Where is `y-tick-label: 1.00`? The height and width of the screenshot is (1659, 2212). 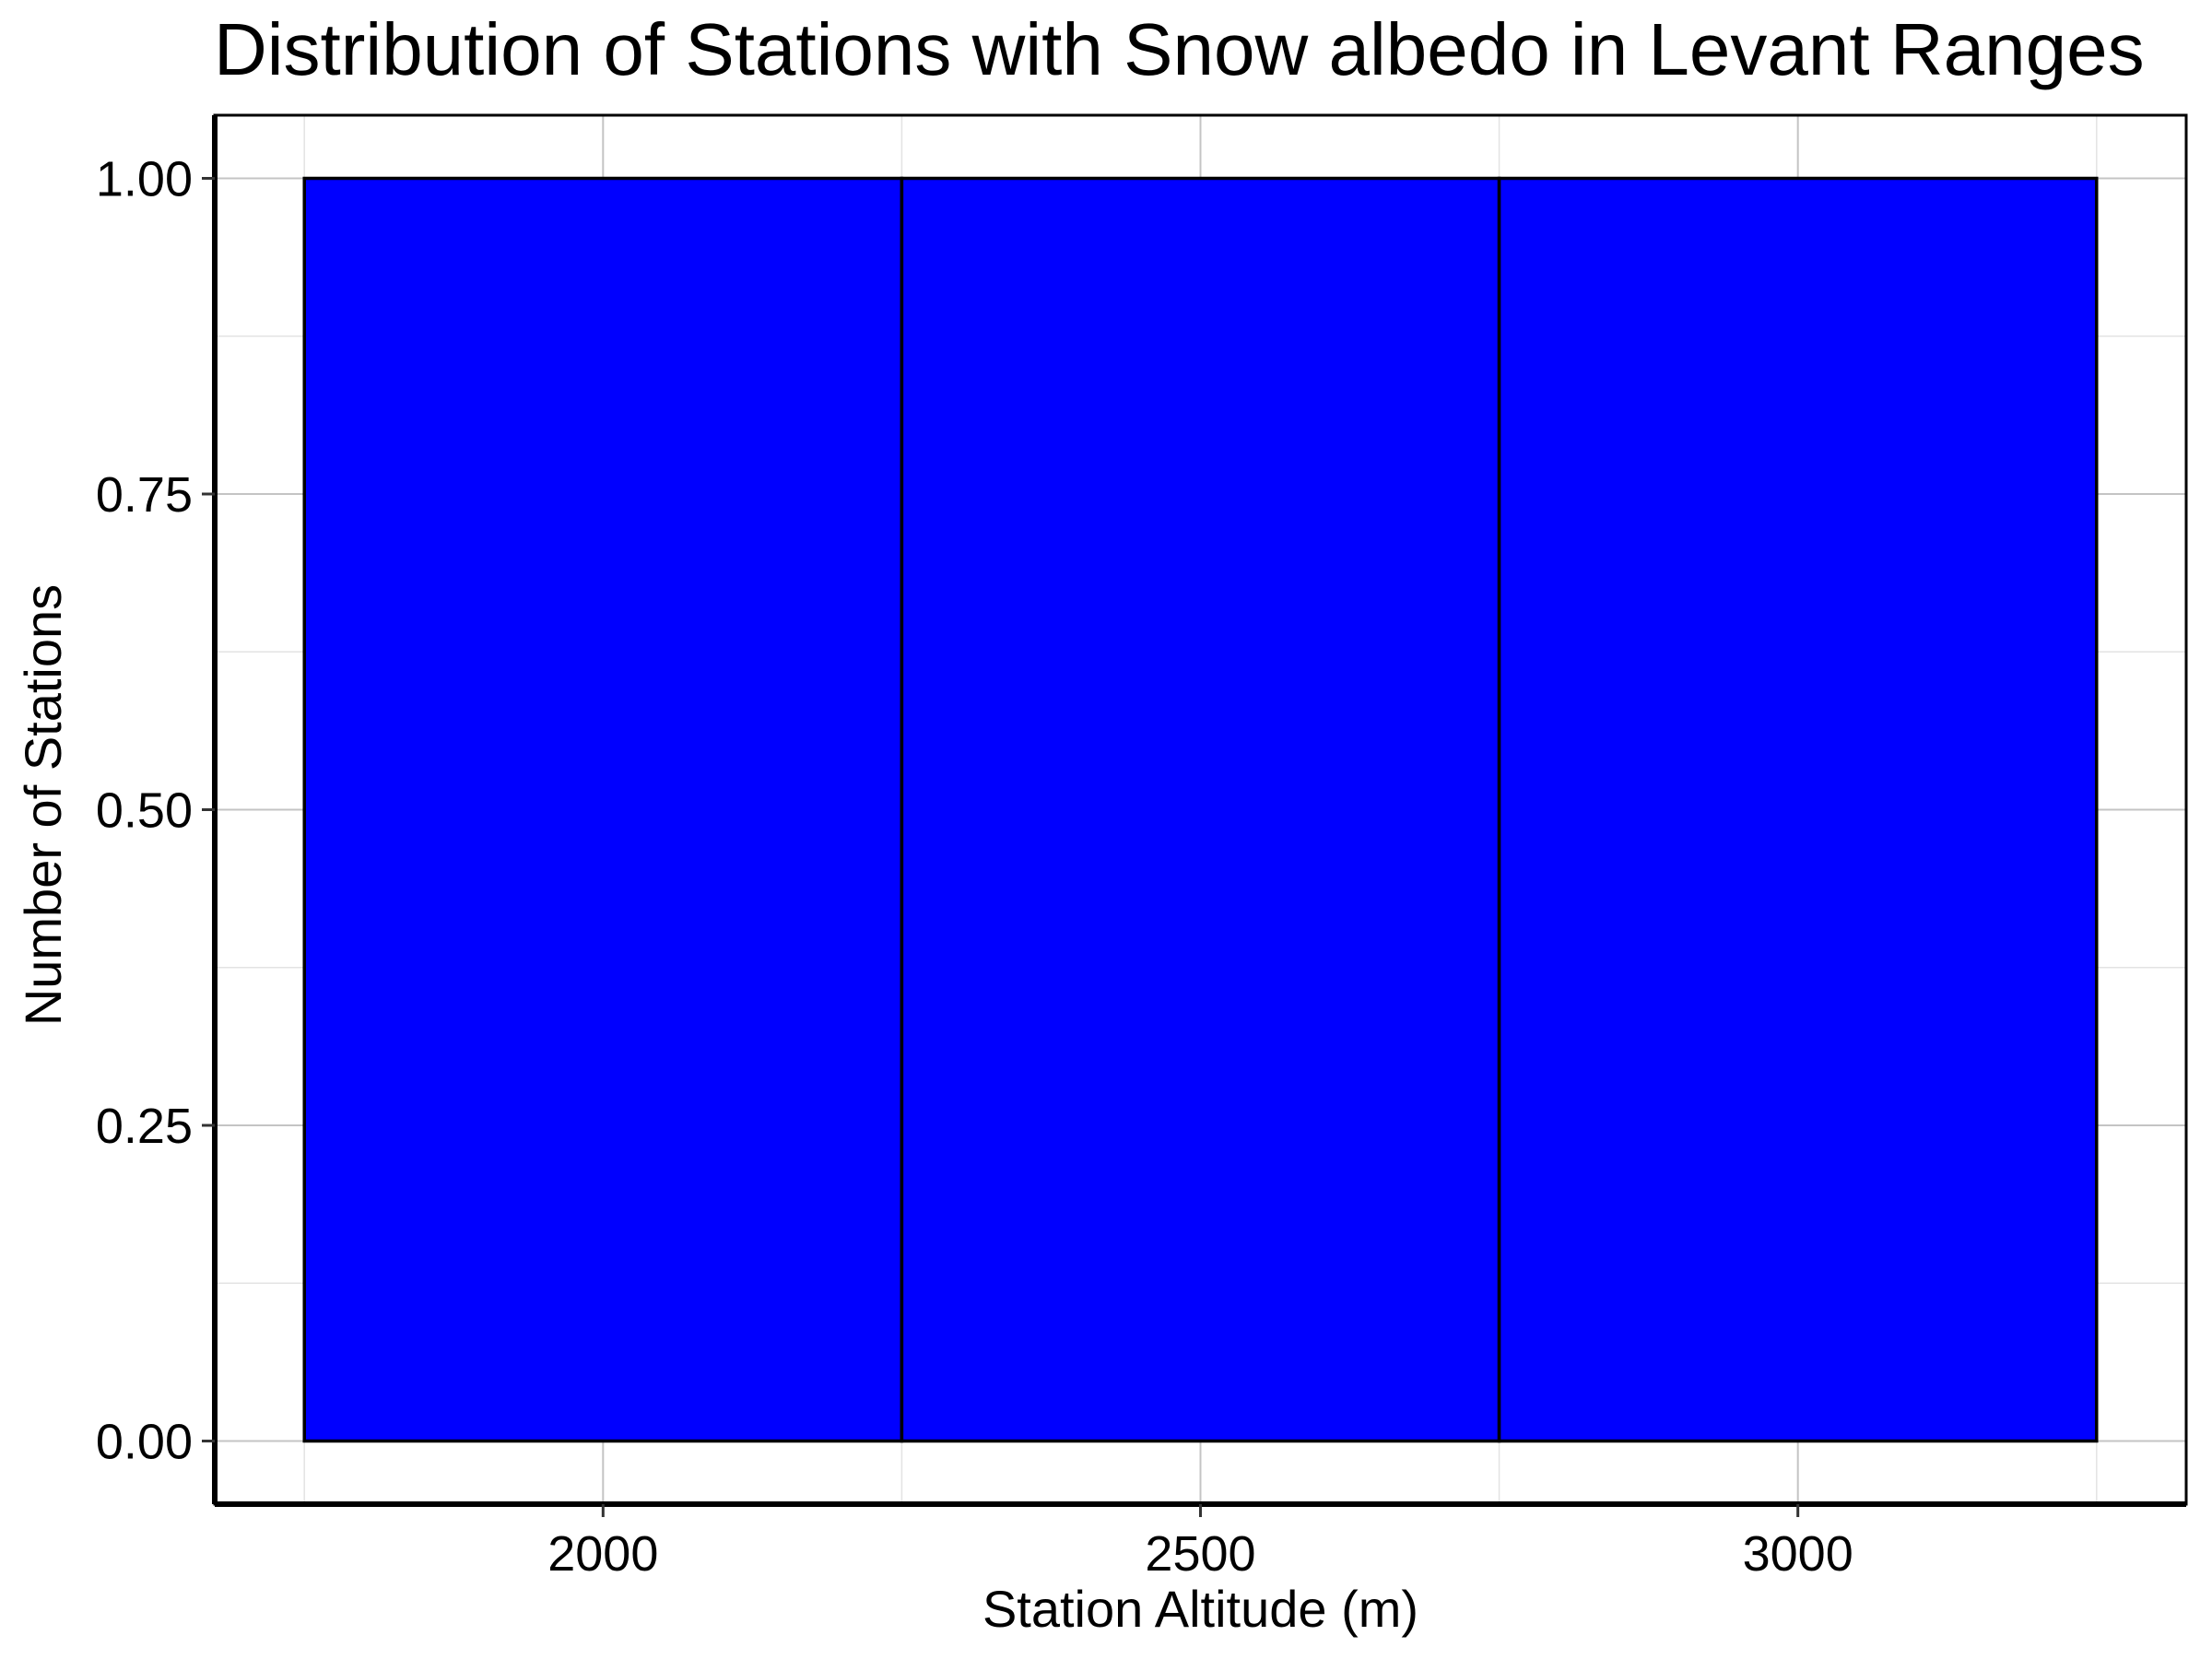 y-tick-label: 1.00 is located at coordinates (144, 179).